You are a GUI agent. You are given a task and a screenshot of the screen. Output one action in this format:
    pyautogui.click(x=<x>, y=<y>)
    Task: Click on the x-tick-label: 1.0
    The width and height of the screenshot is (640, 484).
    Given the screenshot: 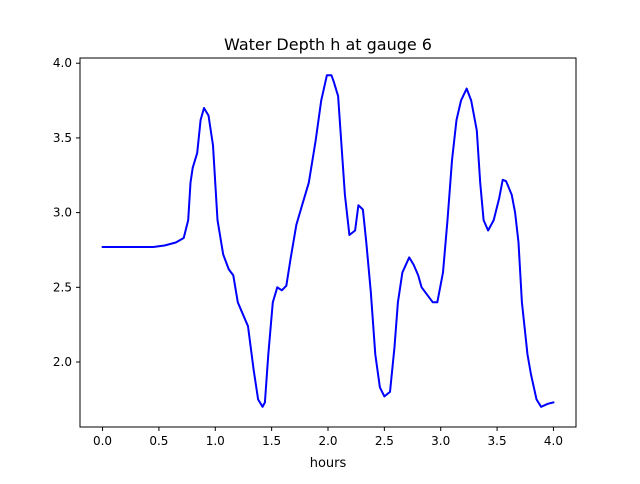 What is the action you would take?
    pyautogui.click(x=215, y=441)
    